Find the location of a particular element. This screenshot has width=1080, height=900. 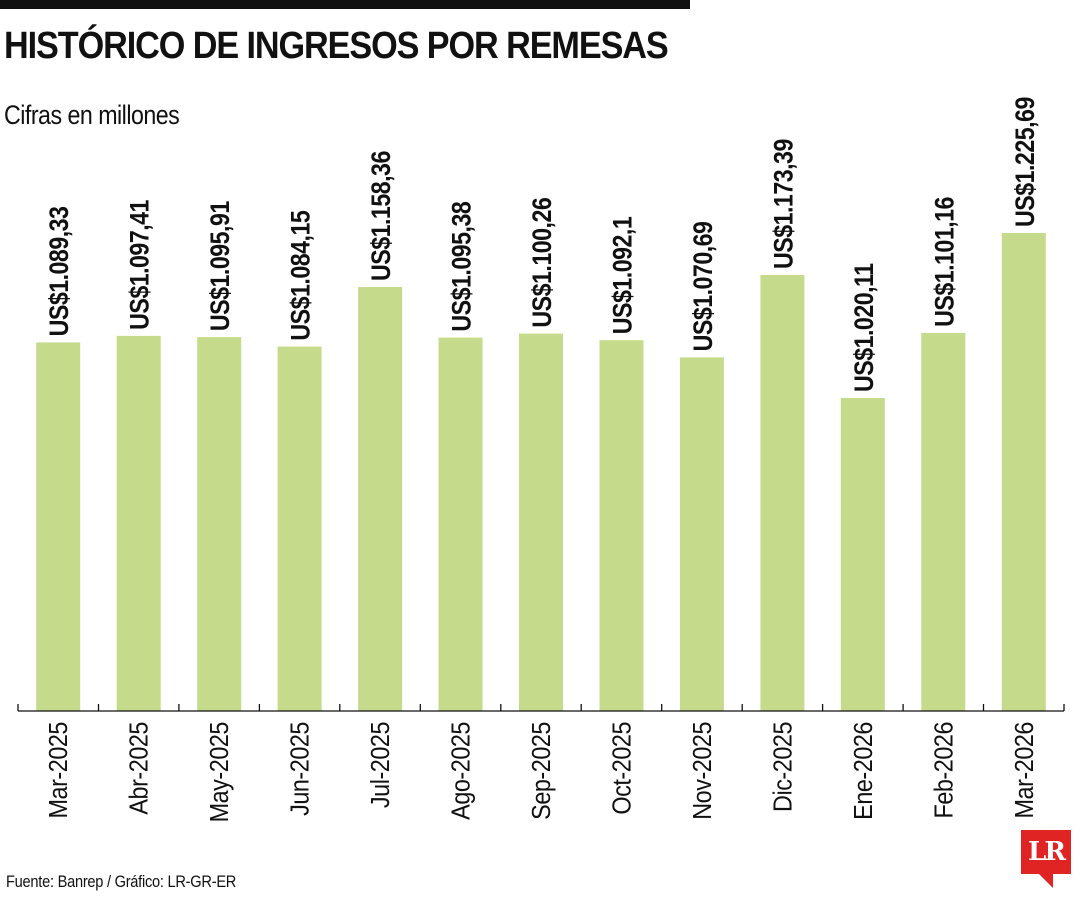

lr-logo-mark: LR is located at coordinates (1046, 852).